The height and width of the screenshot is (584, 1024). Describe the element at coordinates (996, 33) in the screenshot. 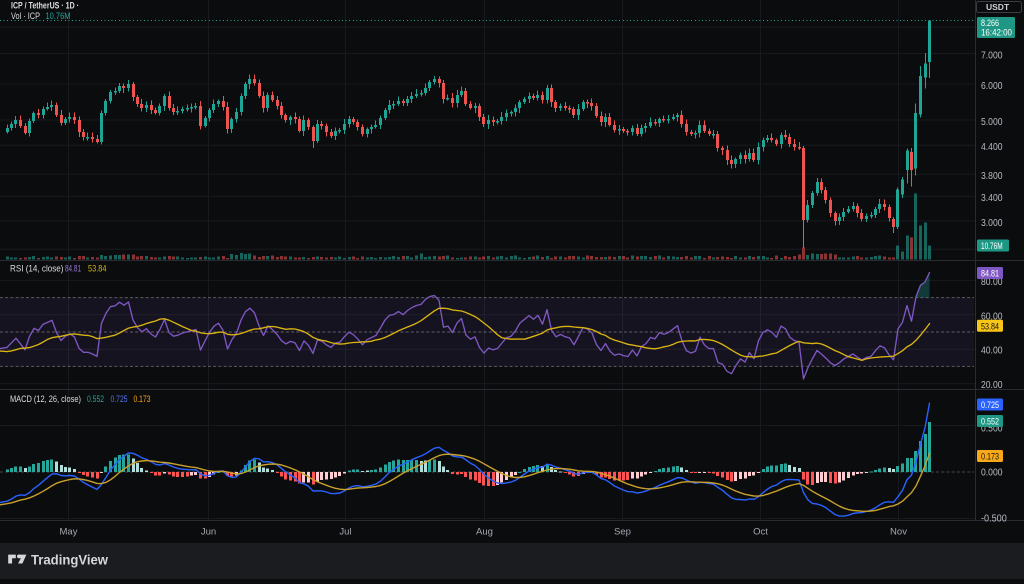

I see `svg-text: 16:42:00` at that location.